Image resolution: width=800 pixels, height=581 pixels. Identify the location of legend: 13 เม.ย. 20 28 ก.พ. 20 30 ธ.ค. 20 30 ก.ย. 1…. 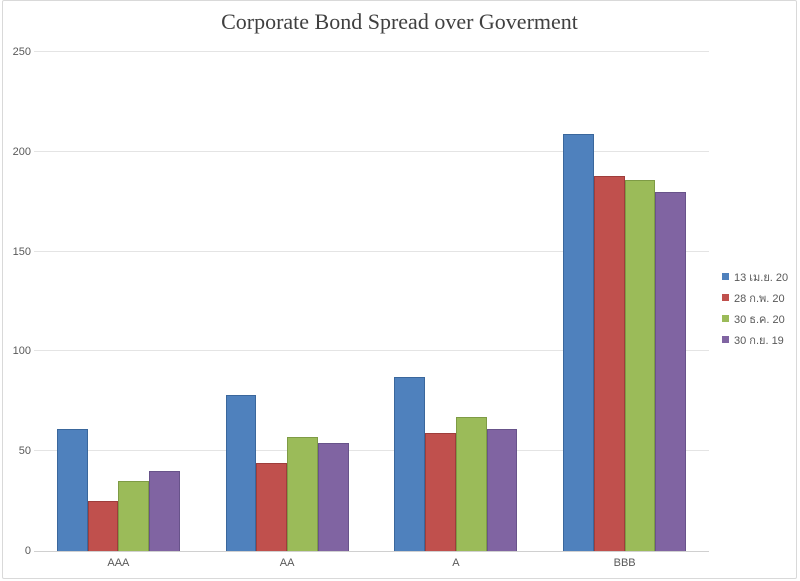
(755, 308).